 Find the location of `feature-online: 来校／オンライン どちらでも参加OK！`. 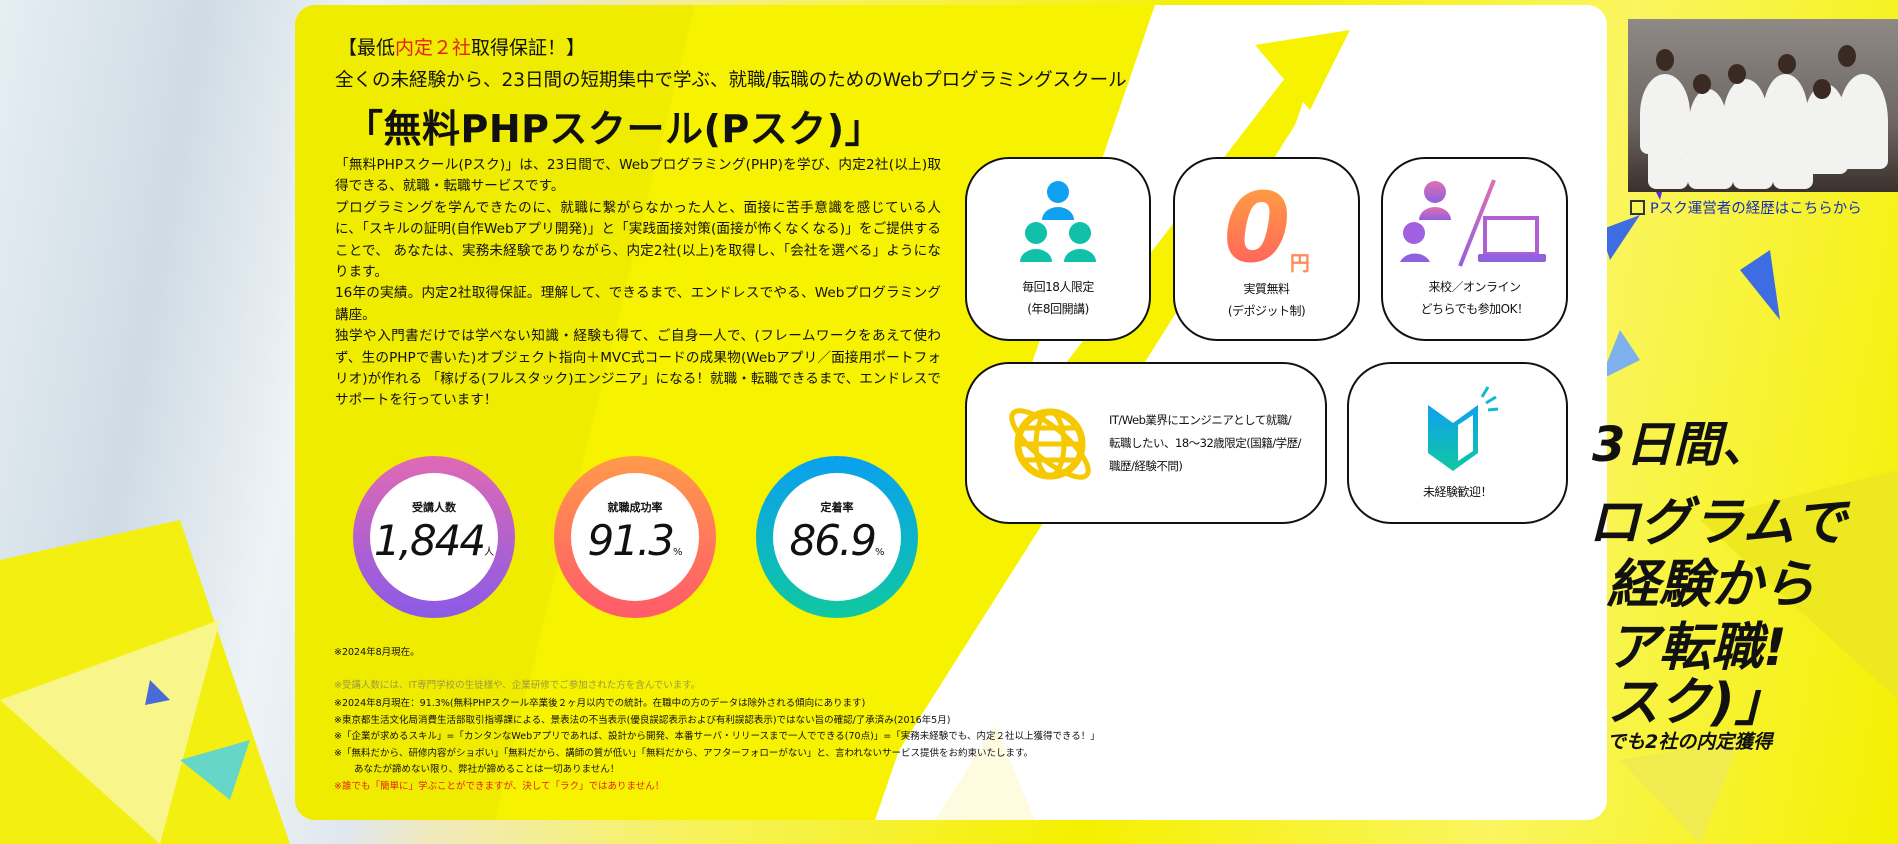

feature-online: 来校／オンライン どちらでも参加OK！ is located at coordinates (1474, 249).